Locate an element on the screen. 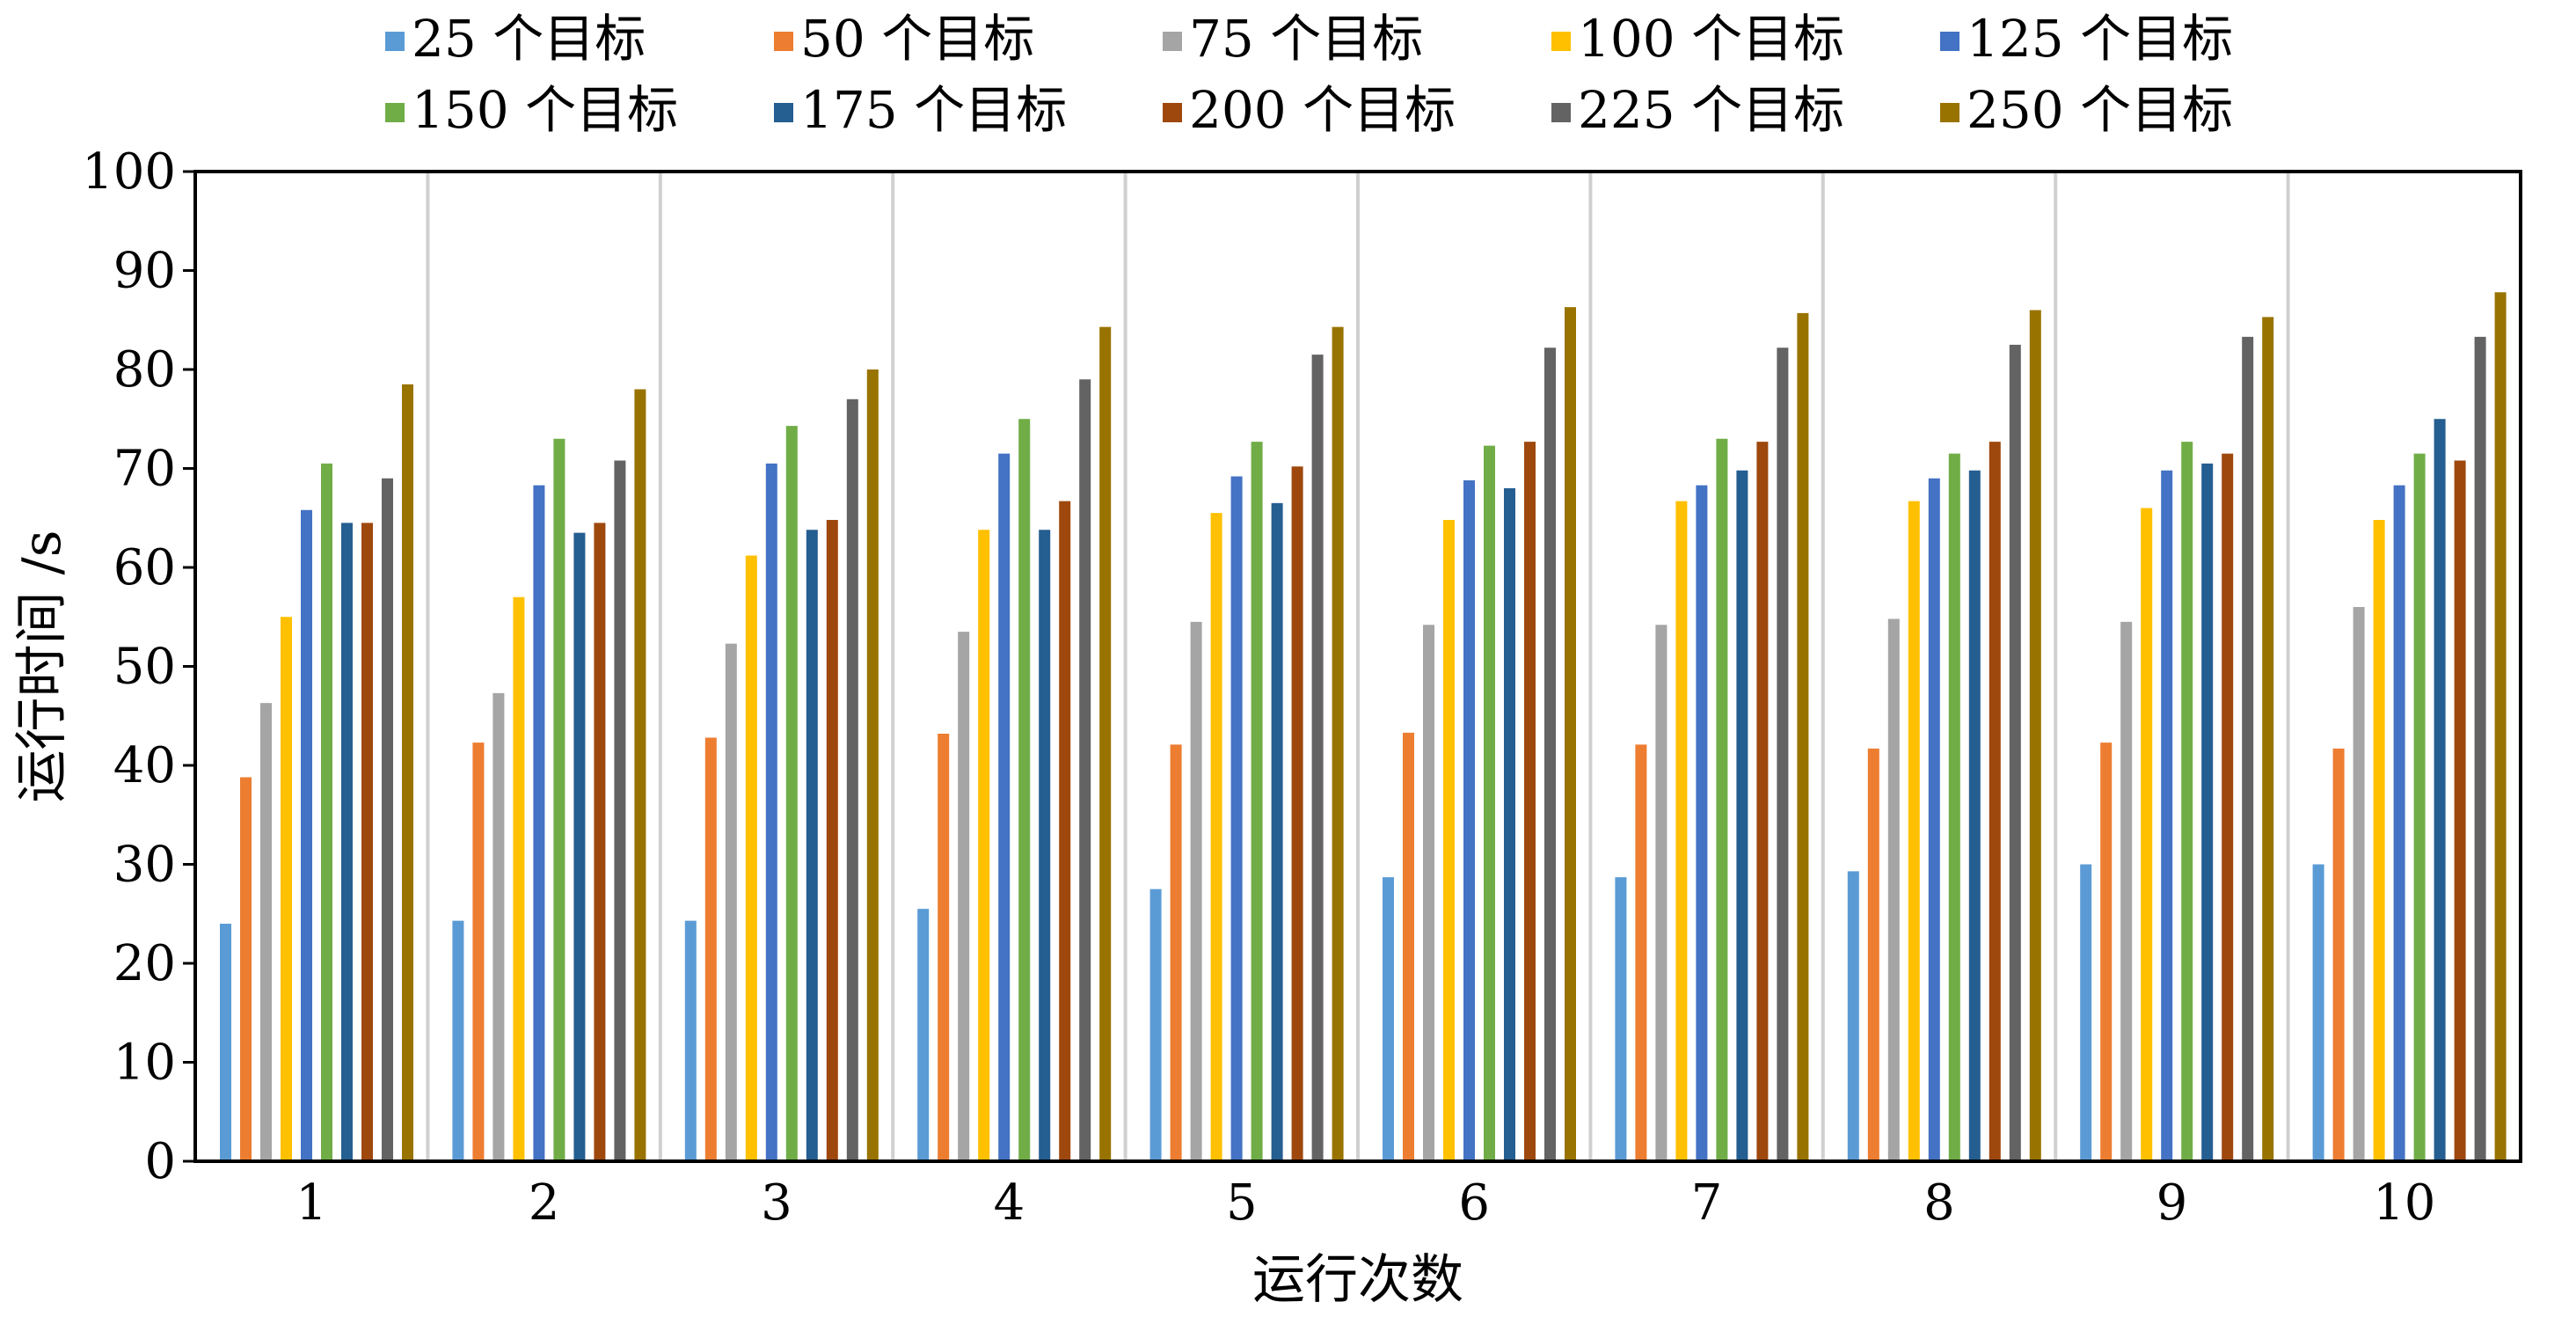  x-tick-label: 5 is located at coordinates (1242, 1203).